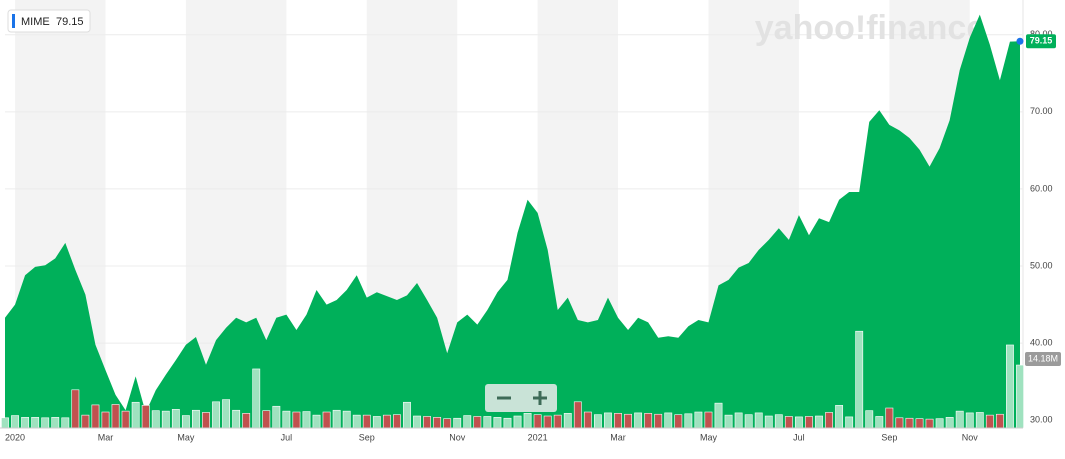 Image resolution: width=1065 pixels, height=459 pixels. I want to click on y-tick-label: 60.00, so click(1041, 188).